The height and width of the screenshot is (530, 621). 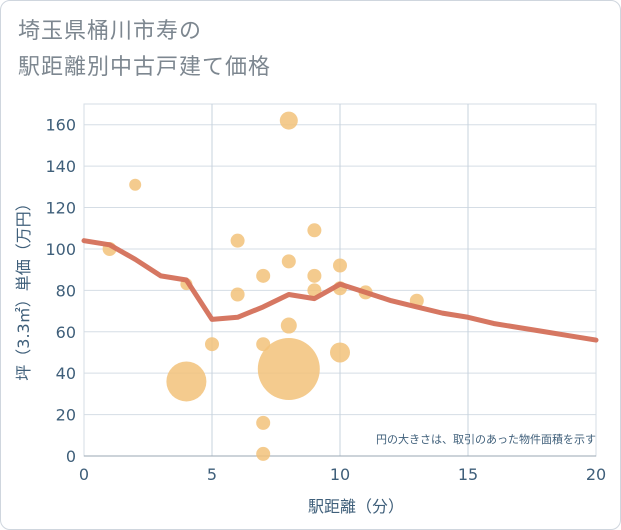 What do you see at coordinates (66, 332) in the screenshot?
I see `y-tick-label: 60` at bounding box center [66, 332].